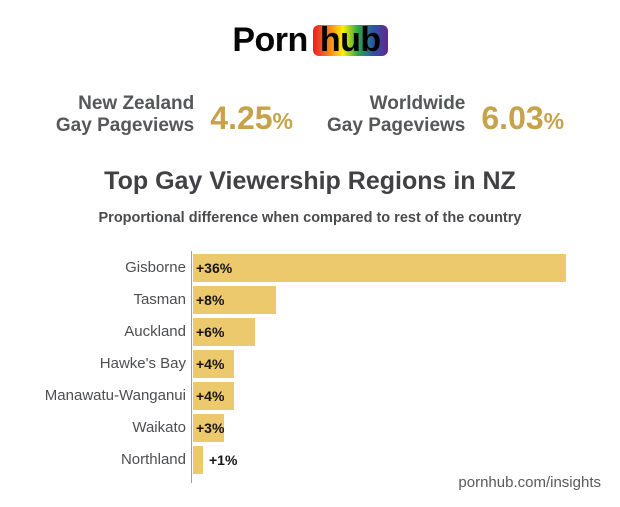 The height and width of the screenshot is (507, 620). I want to click on region-label: Hawke's Bay, so click(142, 363).